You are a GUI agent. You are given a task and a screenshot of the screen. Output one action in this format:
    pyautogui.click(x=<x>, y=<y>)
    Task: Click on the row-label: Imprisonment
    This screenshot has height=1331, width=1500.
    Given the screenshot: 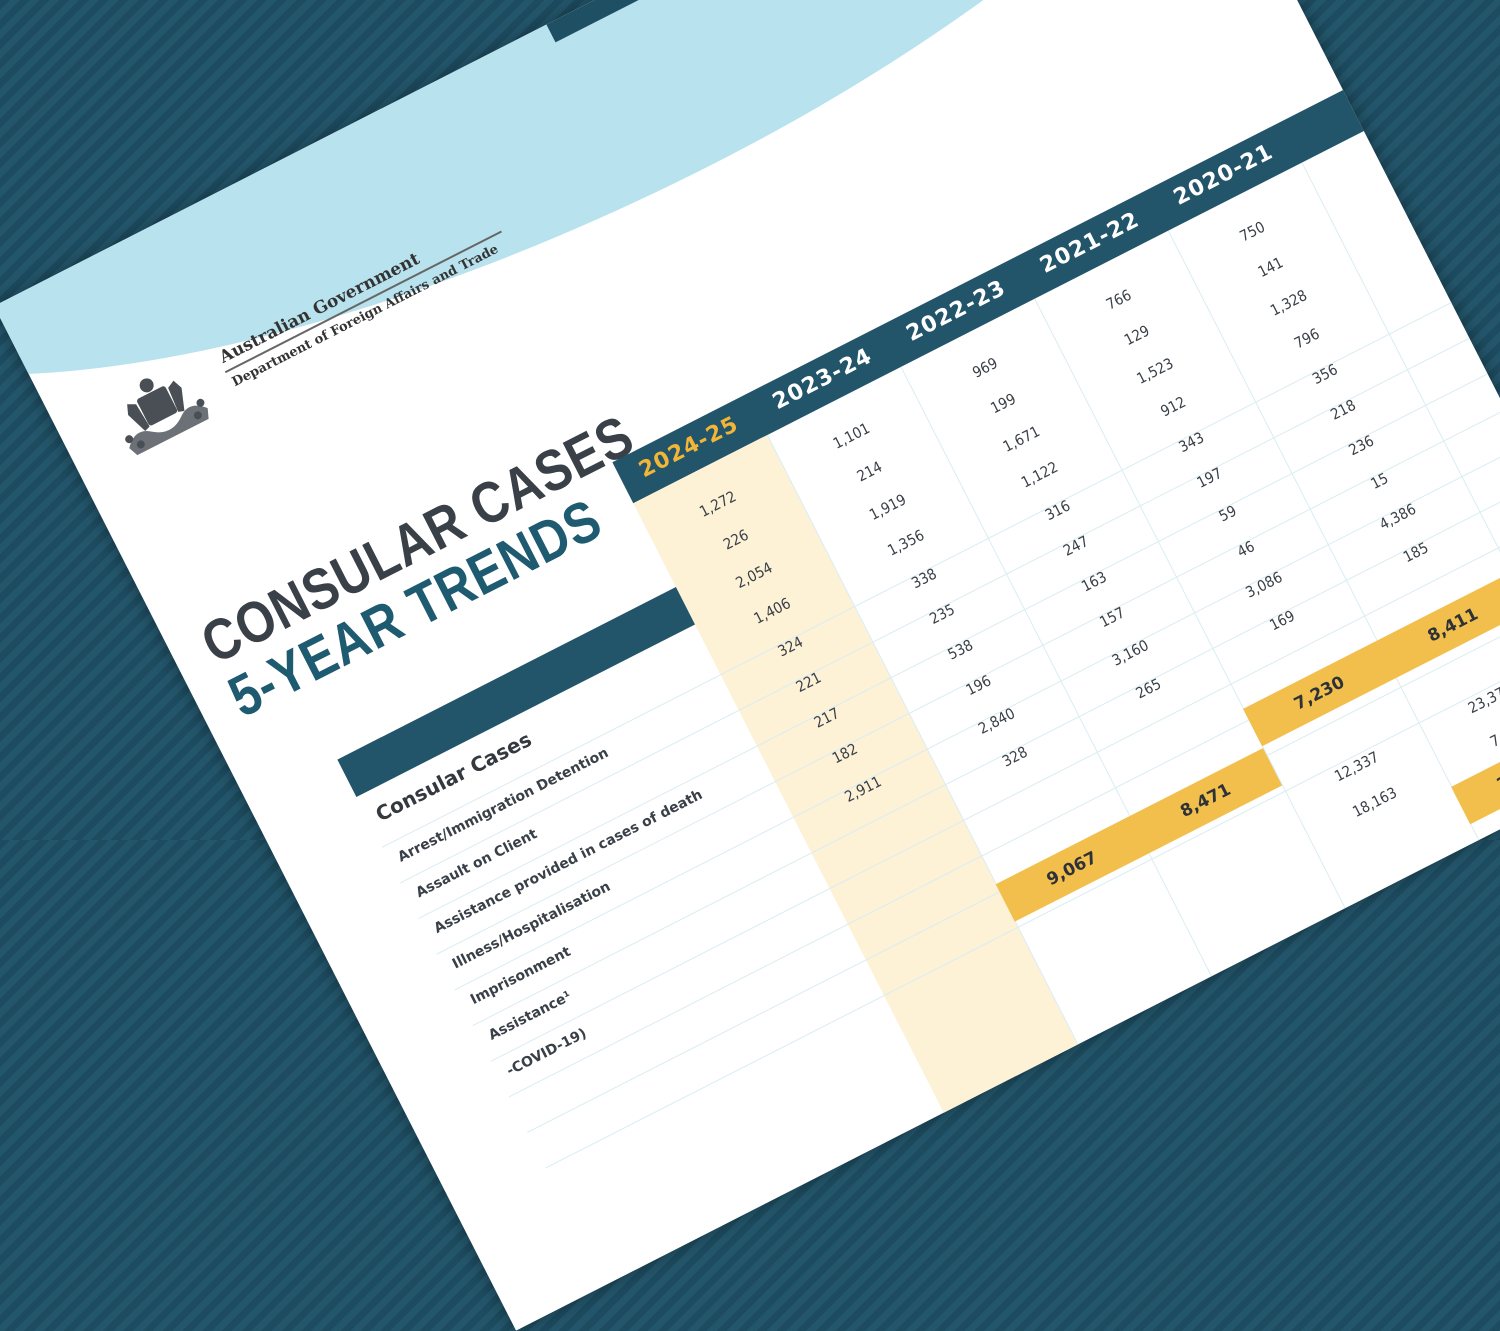 What is the action you would take?
    pyautogui.click(x=520, y=976)
    